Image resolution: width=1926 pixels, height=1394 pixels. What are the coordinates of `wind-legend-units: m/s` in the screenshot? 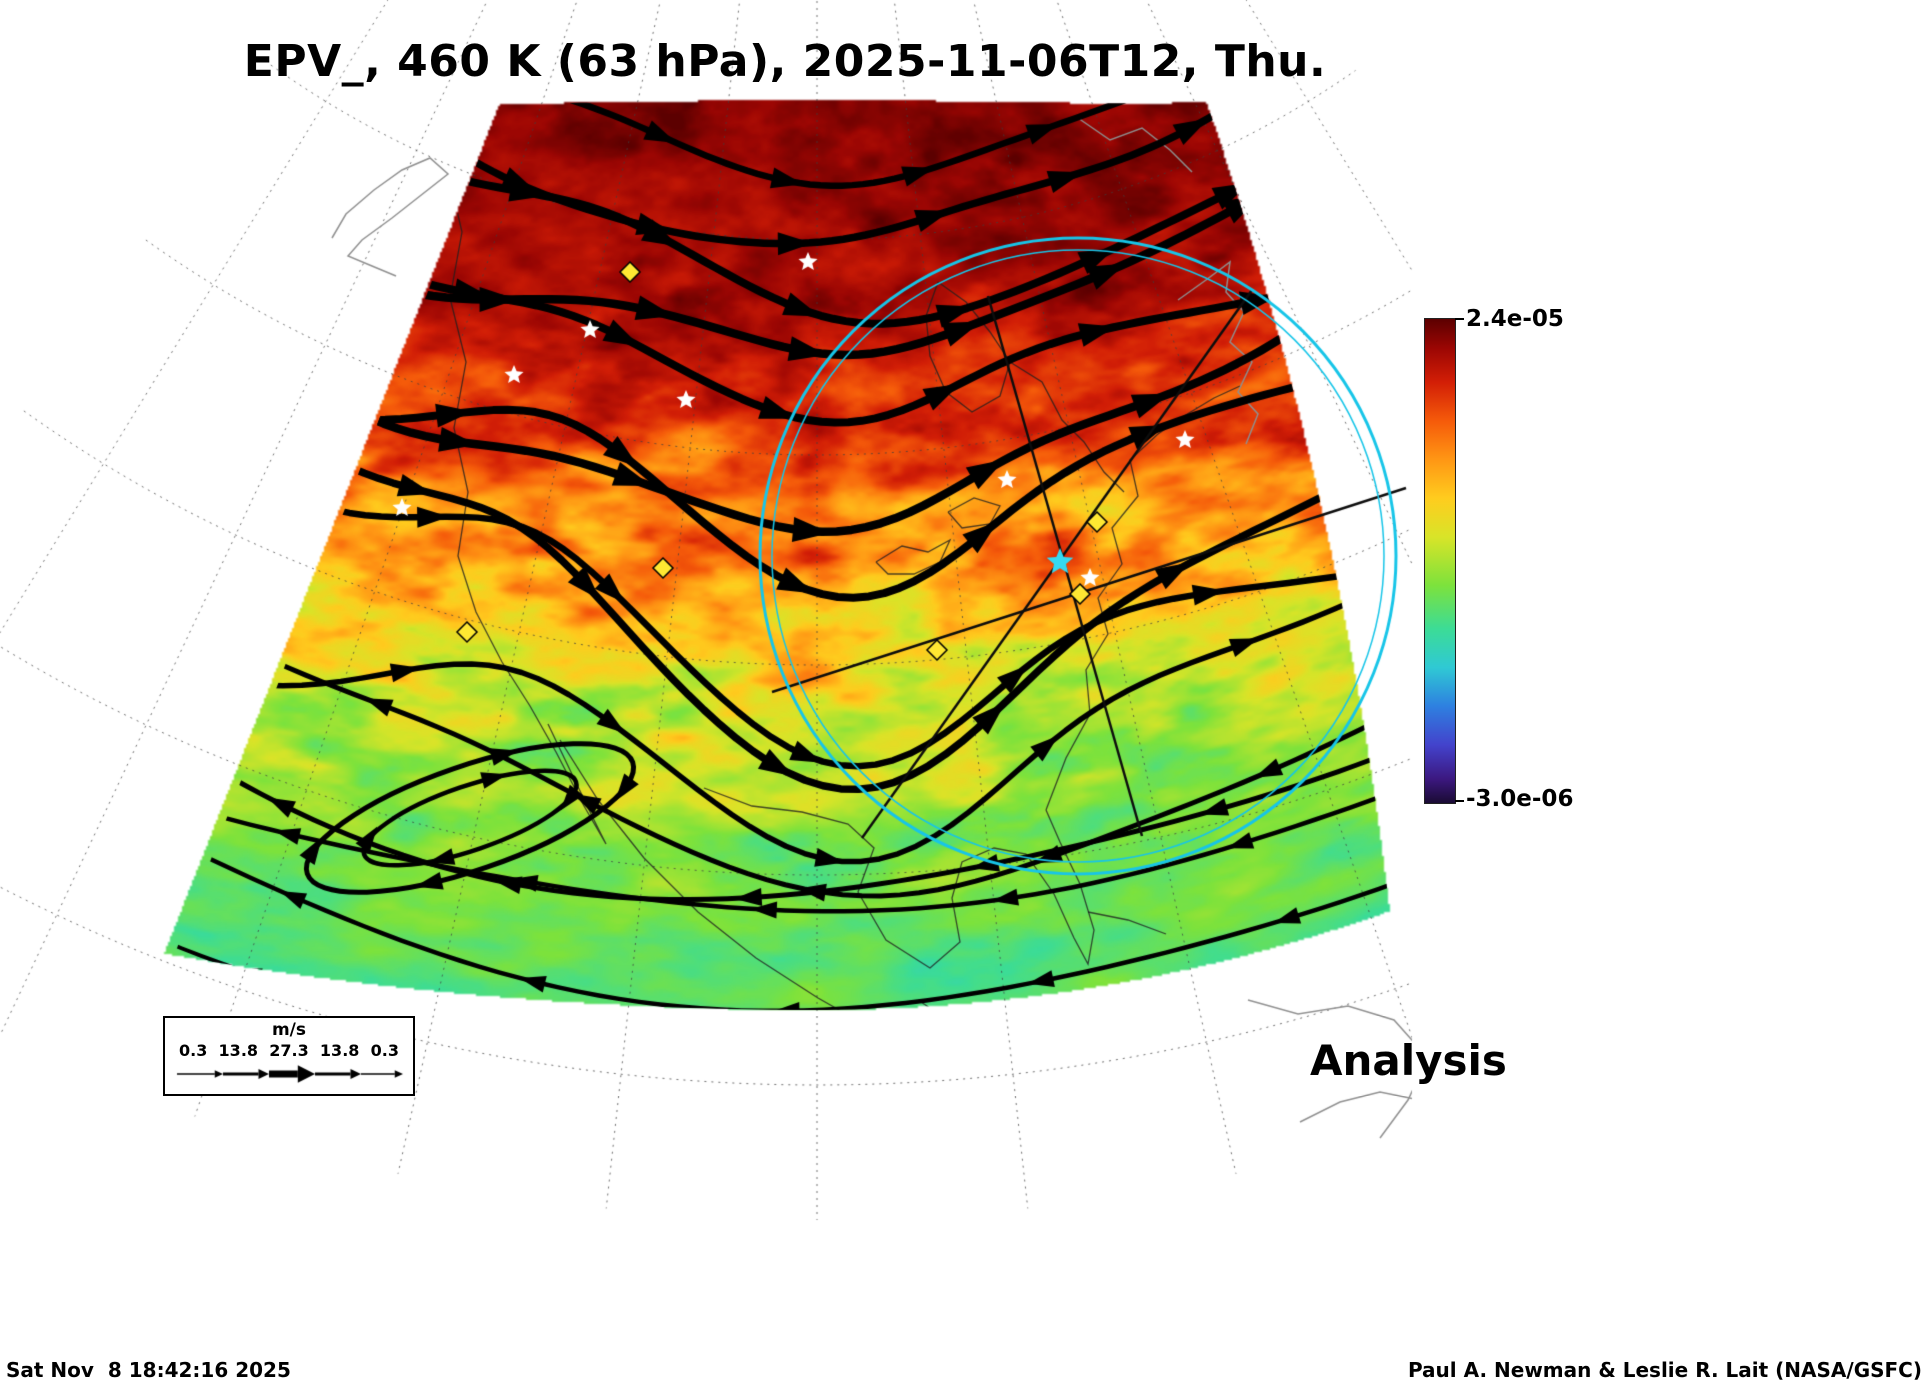 It's located at (289, 1030).